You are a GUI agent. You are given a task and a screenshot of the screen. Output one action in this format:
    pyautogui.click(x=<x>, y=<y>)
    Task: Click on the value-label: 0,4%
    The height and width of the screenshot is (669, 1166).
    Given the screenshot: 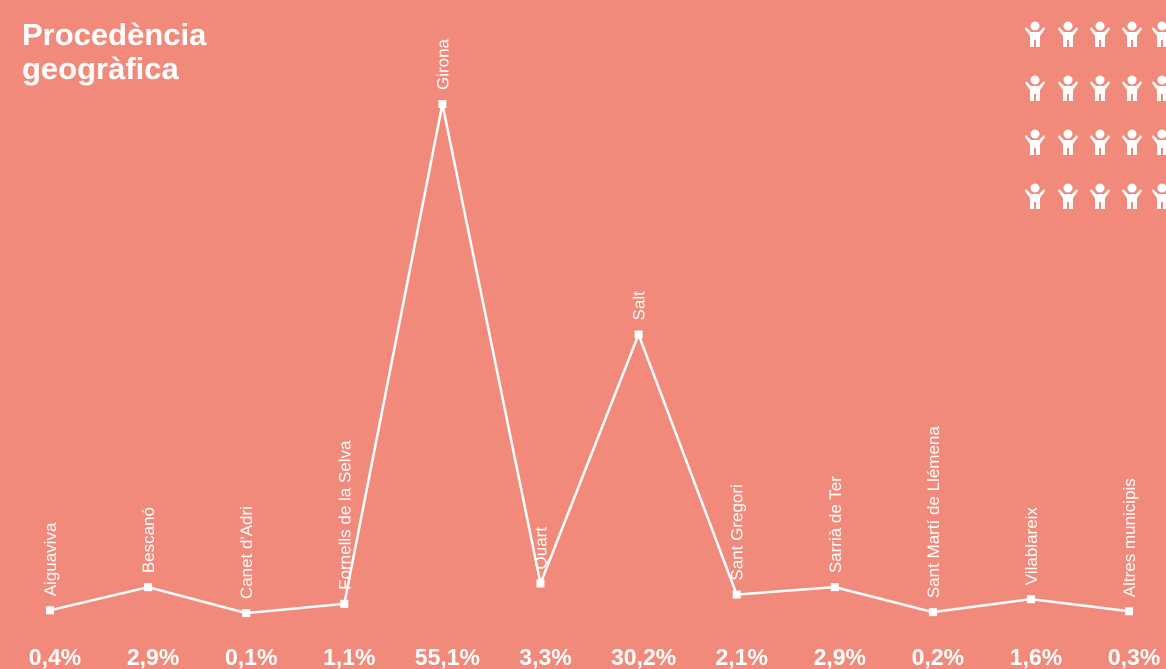 What is the action you would take?
    pyautogui.click(x=55, y=656)
    